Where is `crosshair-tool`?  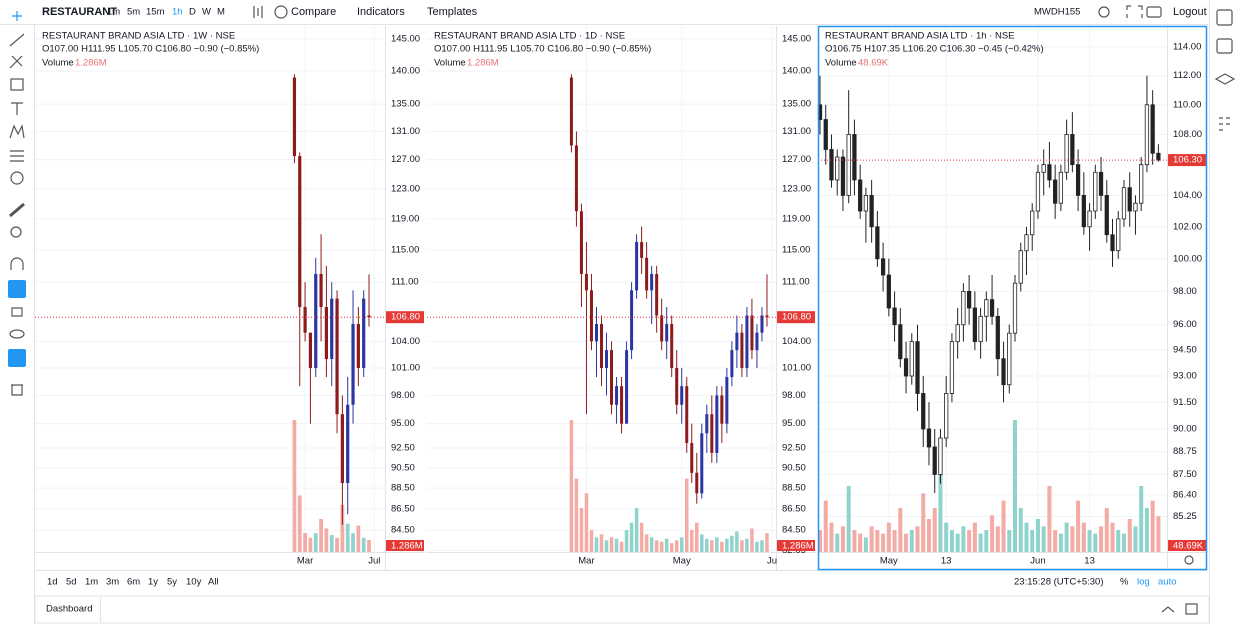 crosshair-tool is located at coordinates (17, 16).